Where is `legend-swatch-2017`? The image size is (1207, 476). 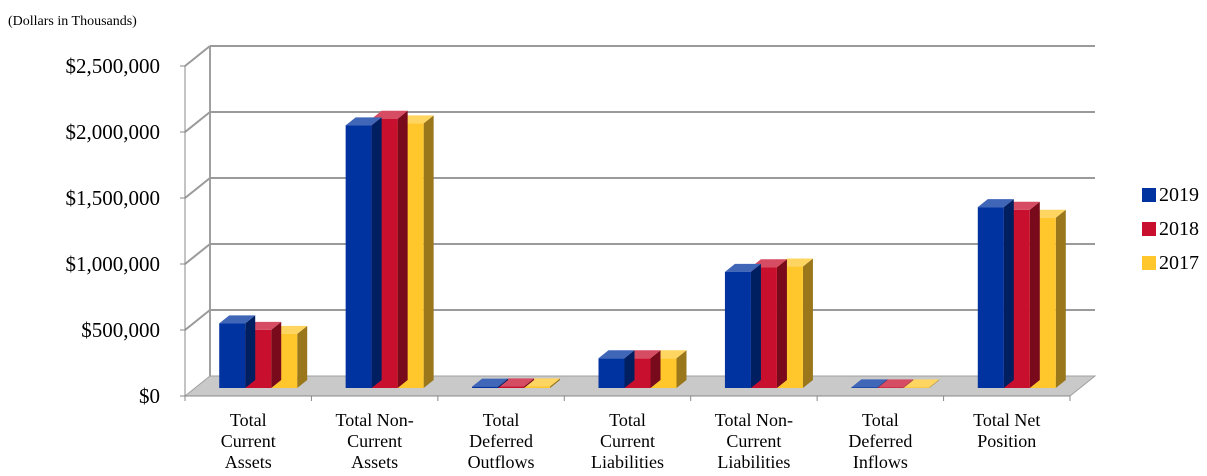
legend-swatch-2017 is located at coordinates (1149, 263).